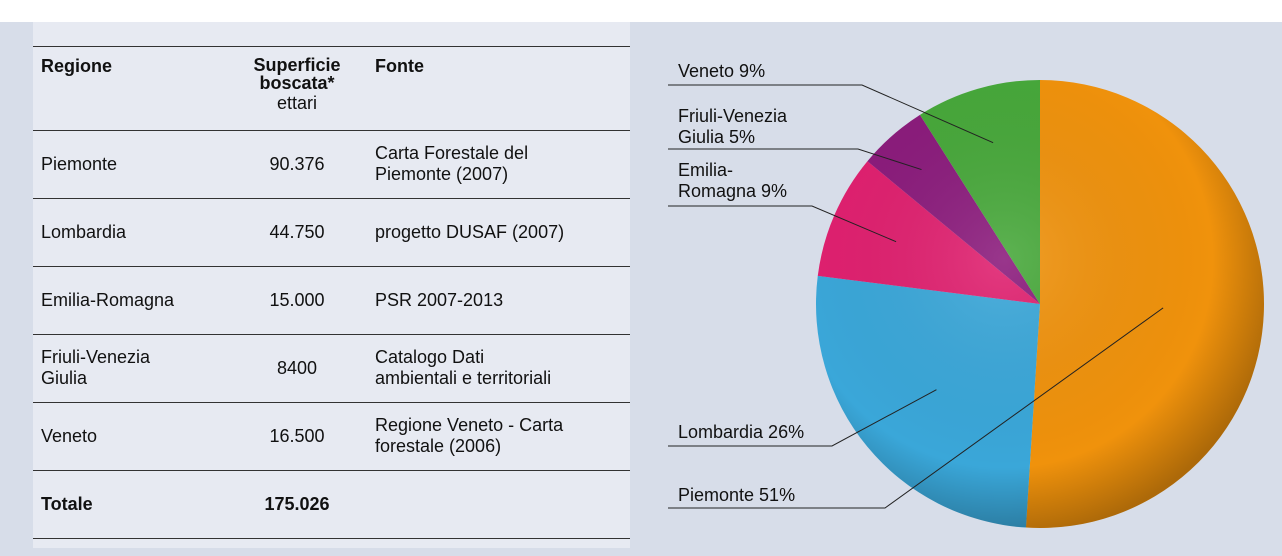  What do you see at coordinates (469, 435) in the screenshot?
I see `source-cell: Regione Veneto - Carta forestale (2006)` at bounding box center [469, 435].